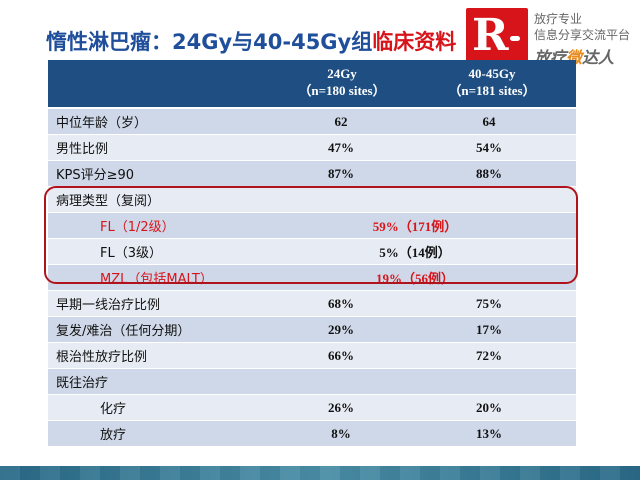 This screenshot has width=640, height=480. What do you see at coordinates (490, 35) in the screenshot?
I see `logo-letter: R` at bounding box center [490, 35].